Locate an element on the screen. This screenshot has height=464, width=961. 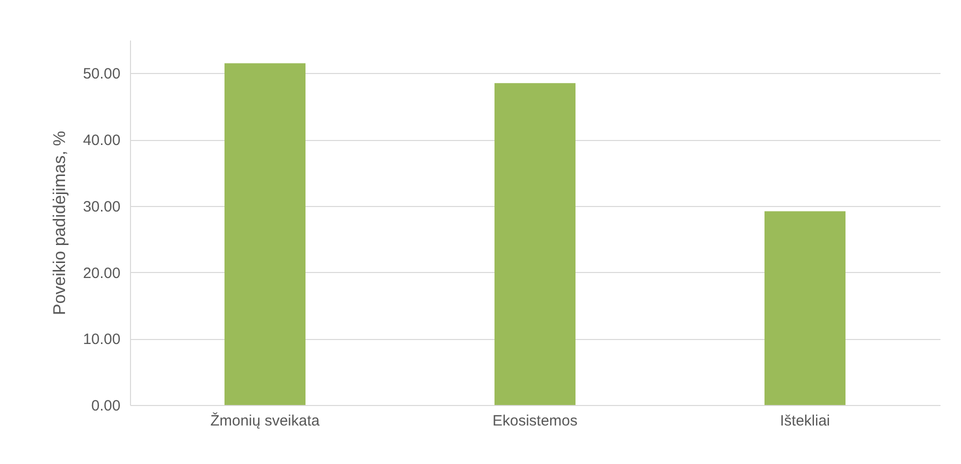
x-tick-label: Žmonių sveikata is located at coordinates (265, 421).